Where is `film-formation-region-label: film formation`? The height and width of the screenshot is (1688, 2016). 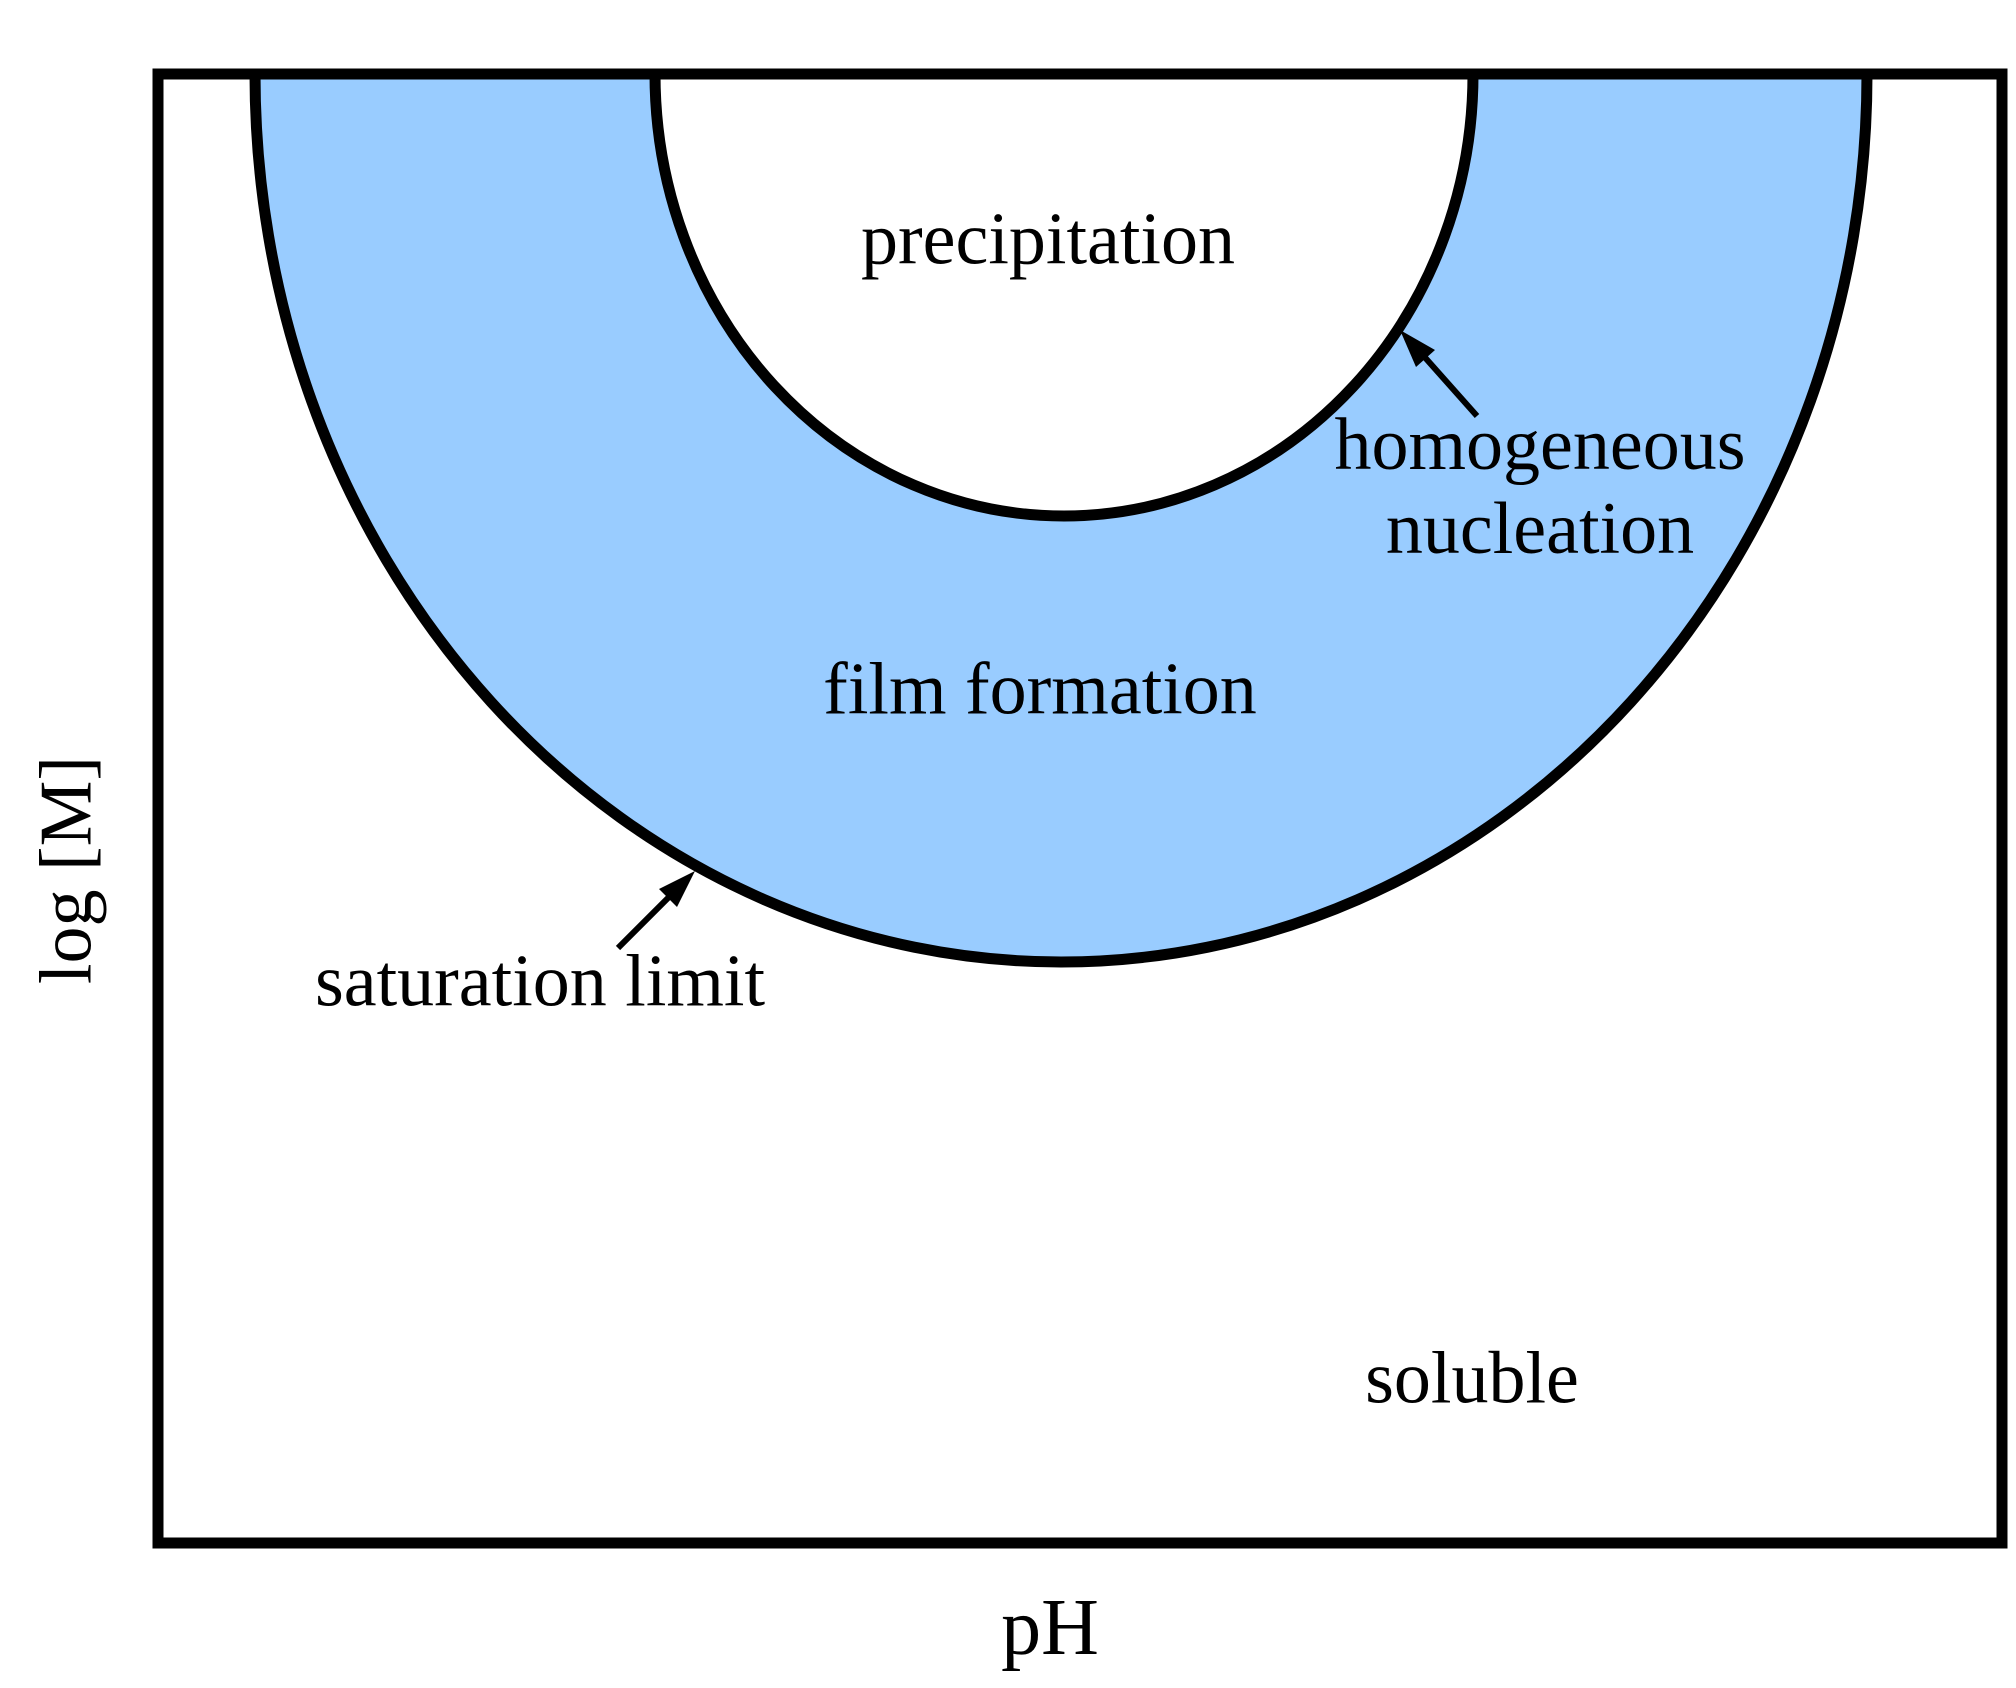 film-formation-region-label: film formation is located at coordinates (1040, 689).